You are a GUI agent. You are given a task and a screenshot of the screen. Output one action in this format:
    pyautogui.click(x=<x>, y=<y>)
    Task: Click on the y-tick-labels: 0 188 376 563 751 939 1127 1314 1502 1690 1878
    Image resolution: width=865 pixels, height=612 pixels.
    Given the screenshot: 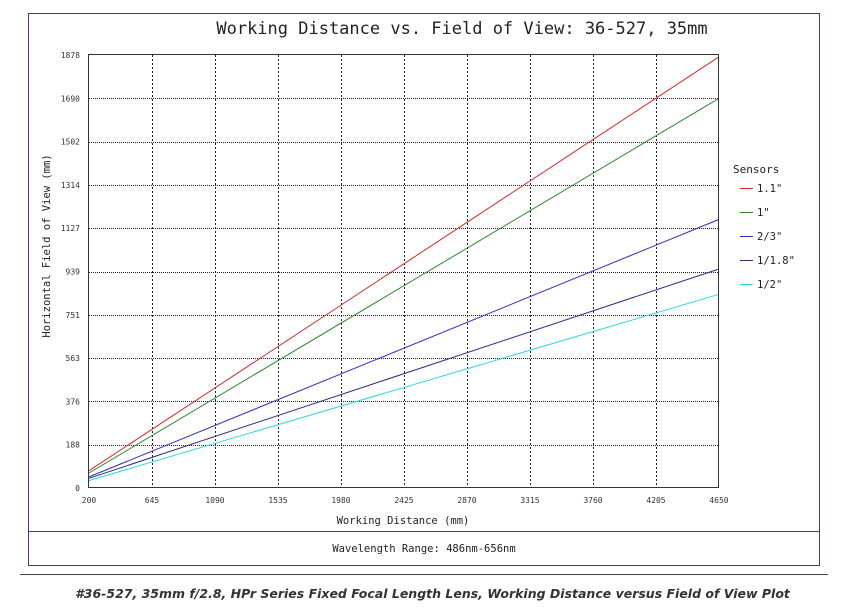 What is the action you would take?
    pyautogui.click(x=70, y=272)
    